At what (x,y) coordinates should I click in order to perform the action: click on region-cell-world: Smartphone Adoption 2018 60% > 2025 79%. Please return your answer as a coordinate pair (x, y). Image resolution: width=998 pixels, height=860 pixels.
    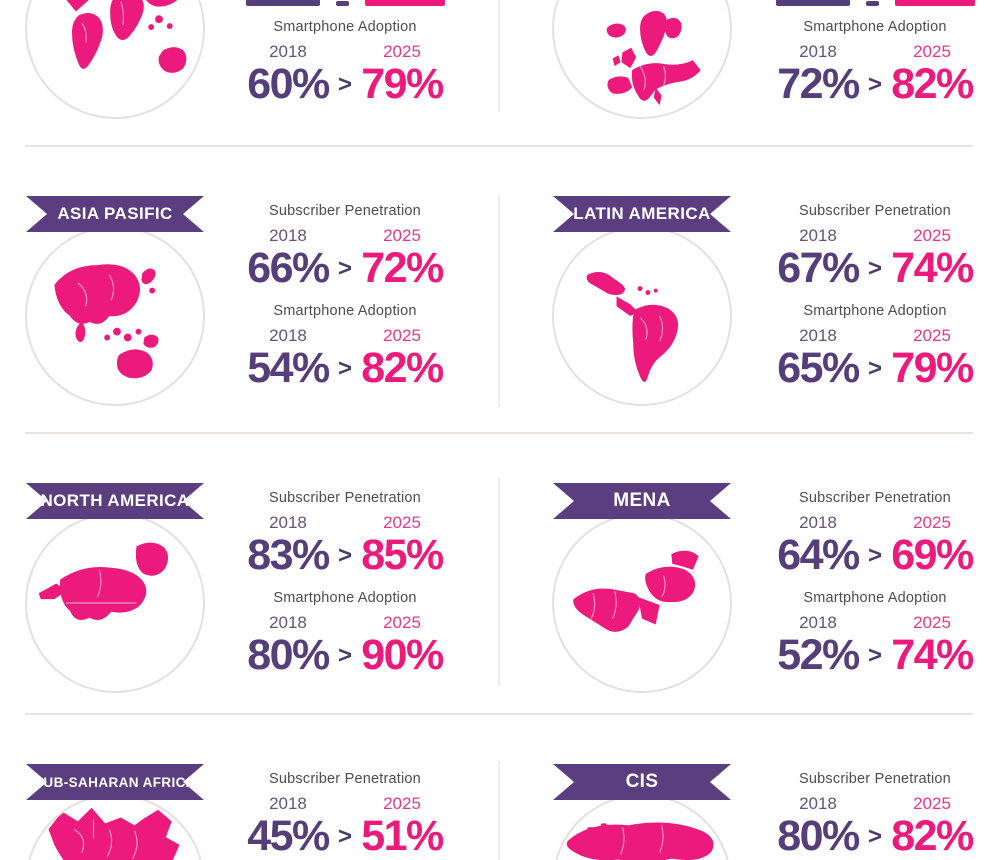
    Looking at the image, I should click on (249, 72).